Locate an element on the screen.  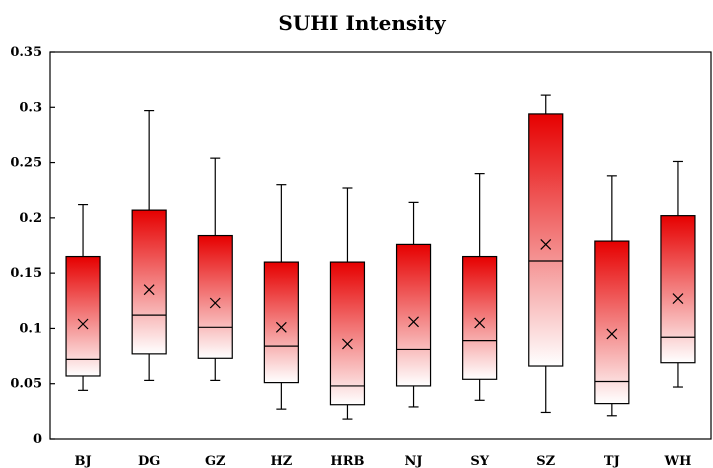
y-tick-label: 0.25 is located at coordinates (26, 163).